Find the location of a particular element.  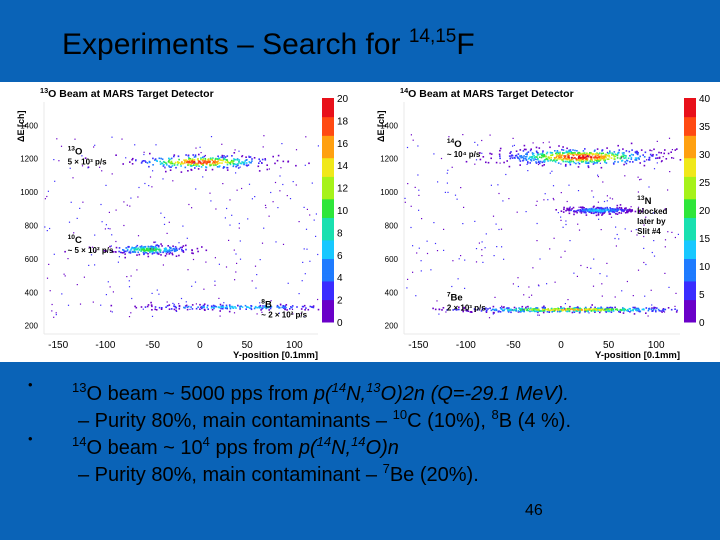

text: p( is located at coordinates (307, 448).